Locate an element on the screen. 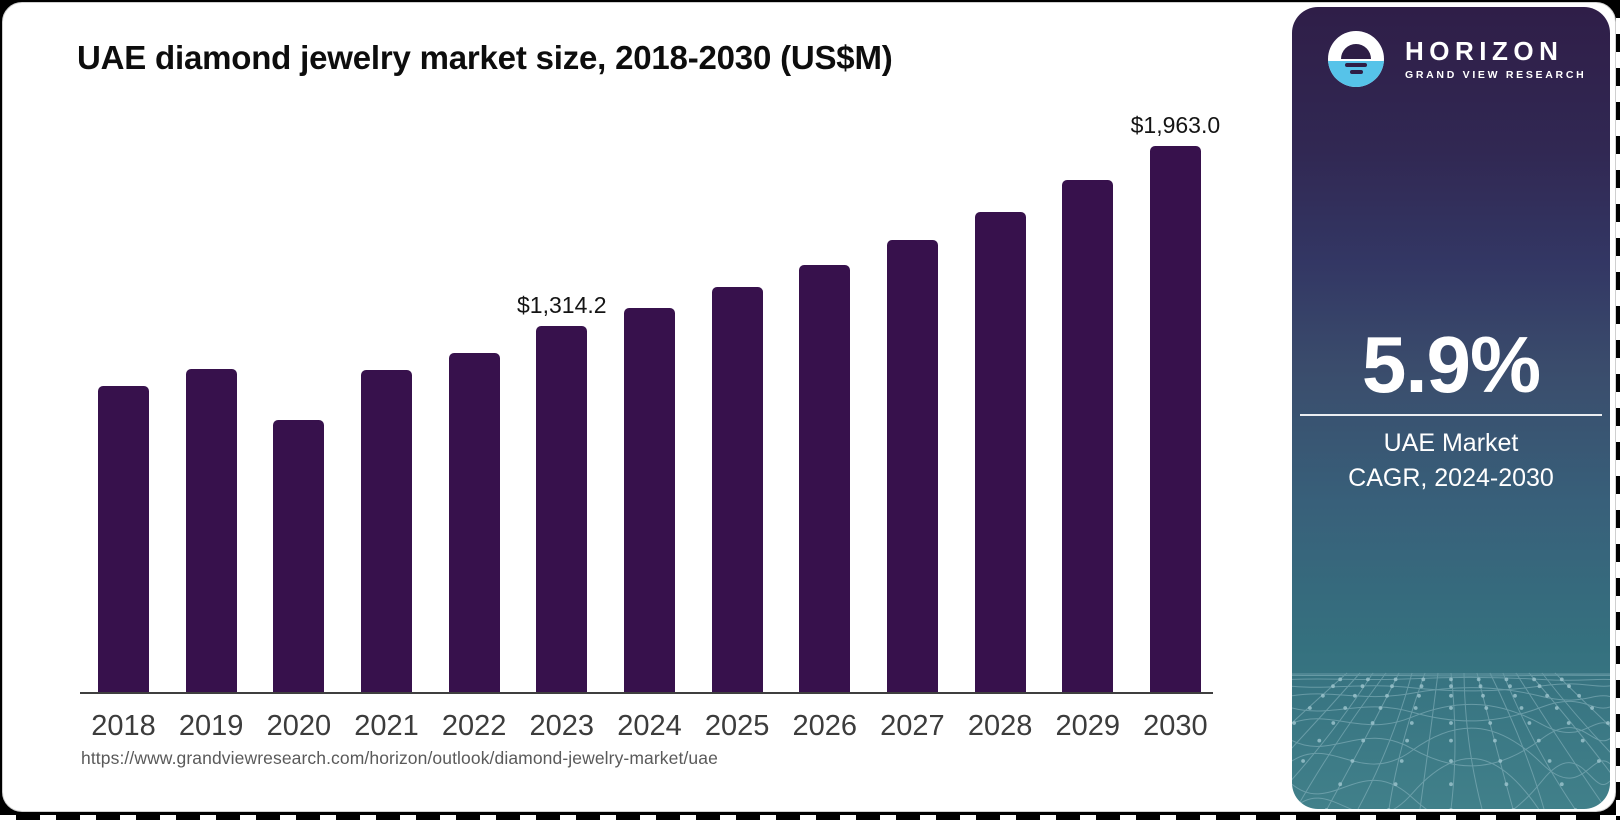  bar-2026 is located at coordinates (825, 478).